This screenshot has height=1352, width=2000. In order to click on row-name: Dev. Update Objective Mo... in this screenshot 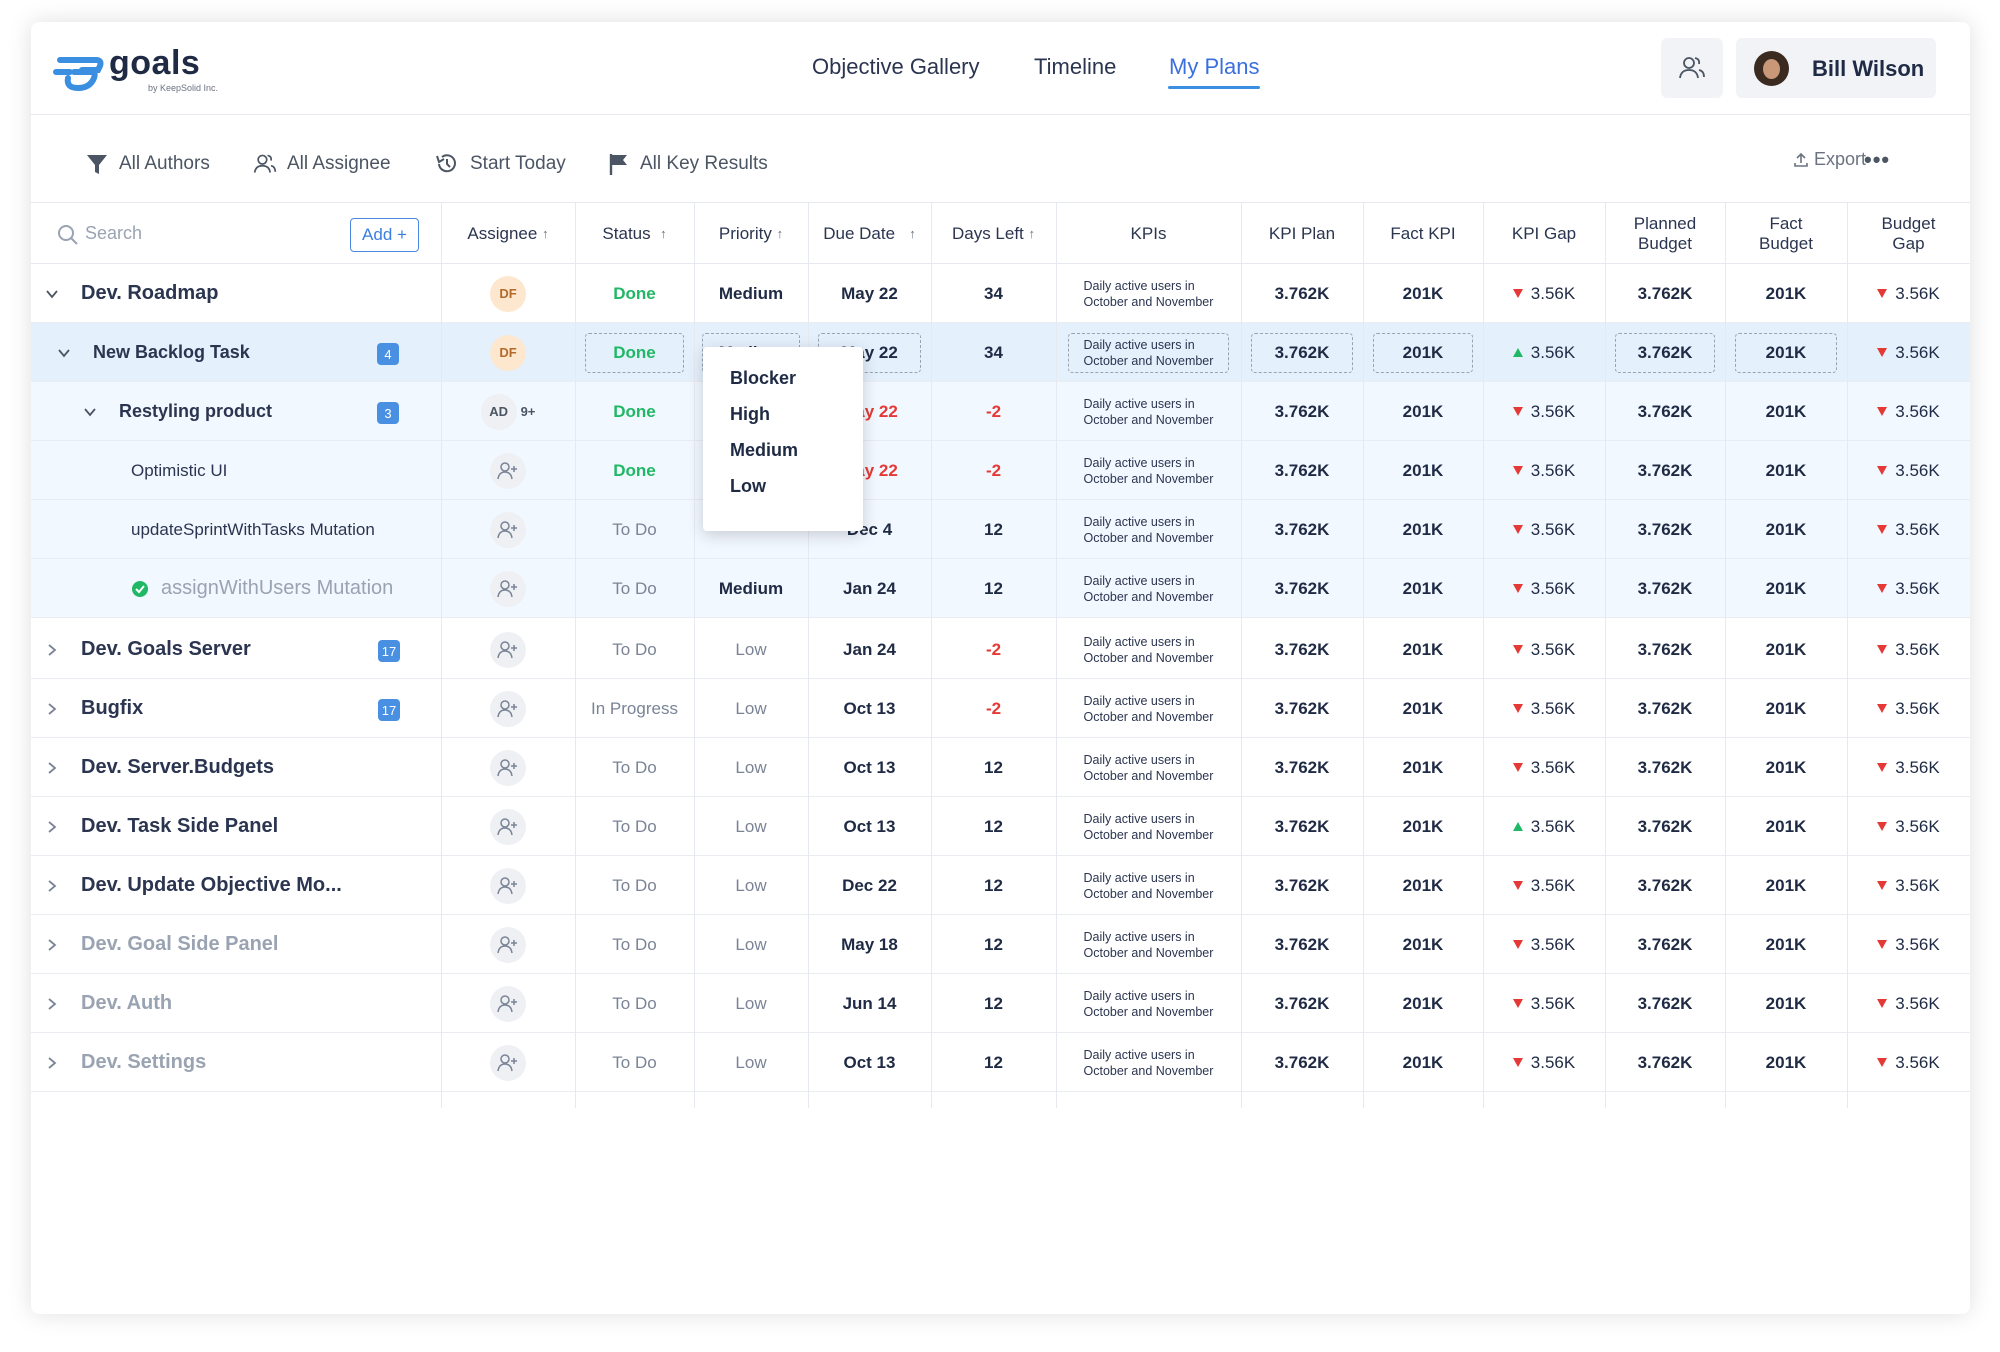, I will do `click(211, 885)`.